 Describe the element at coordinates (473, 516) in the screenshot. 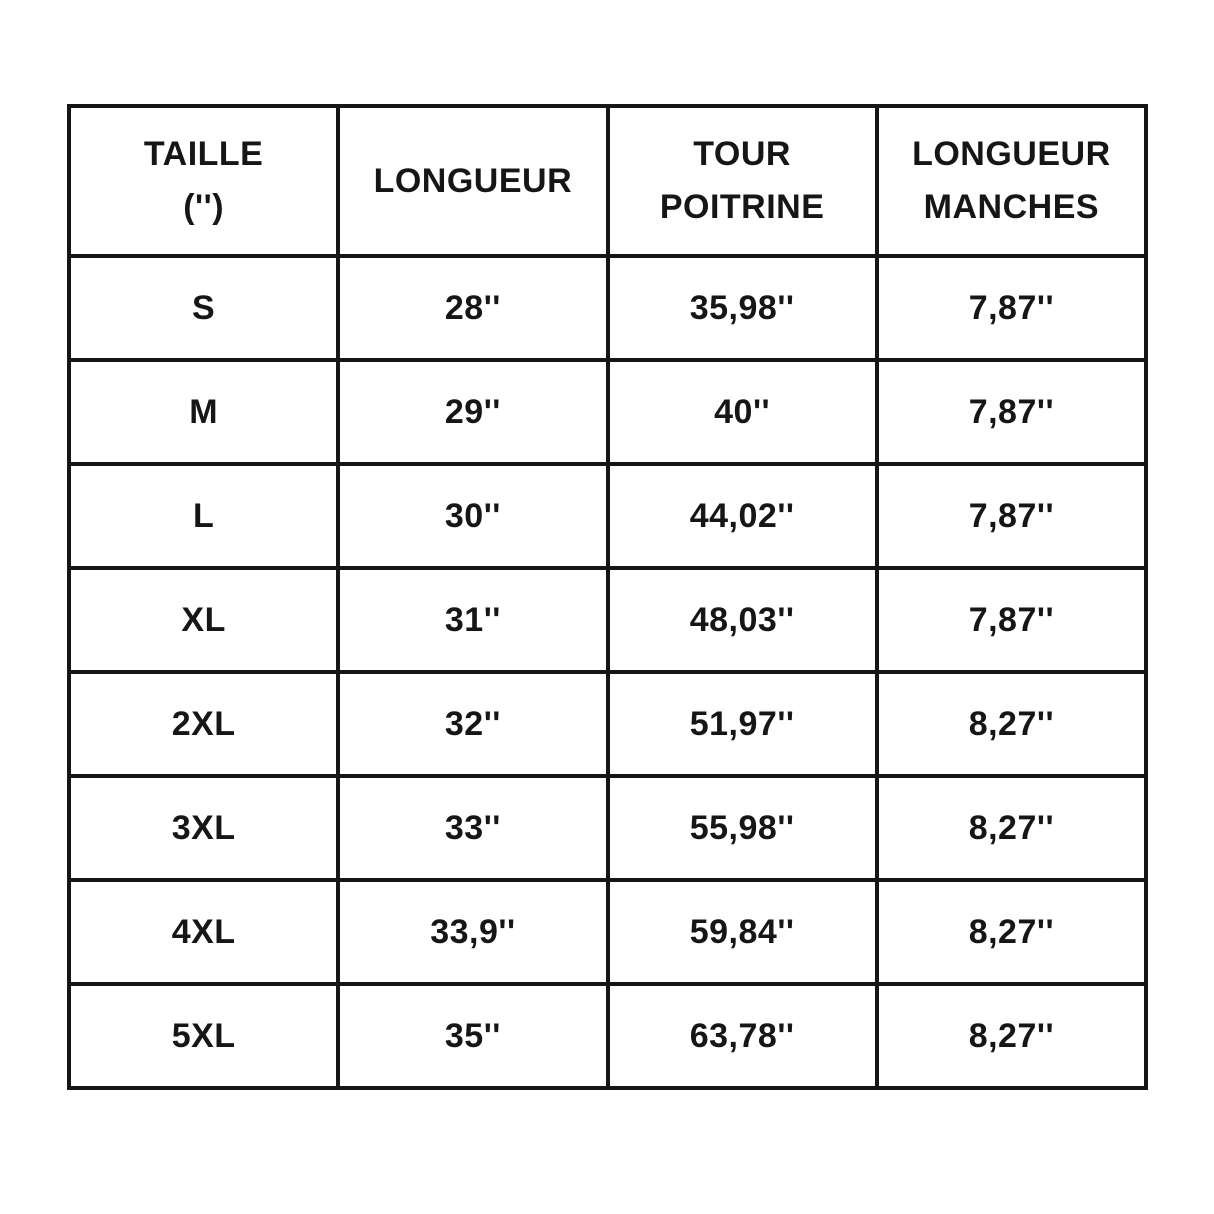

I see `cell-longueur: 30''` at that location.